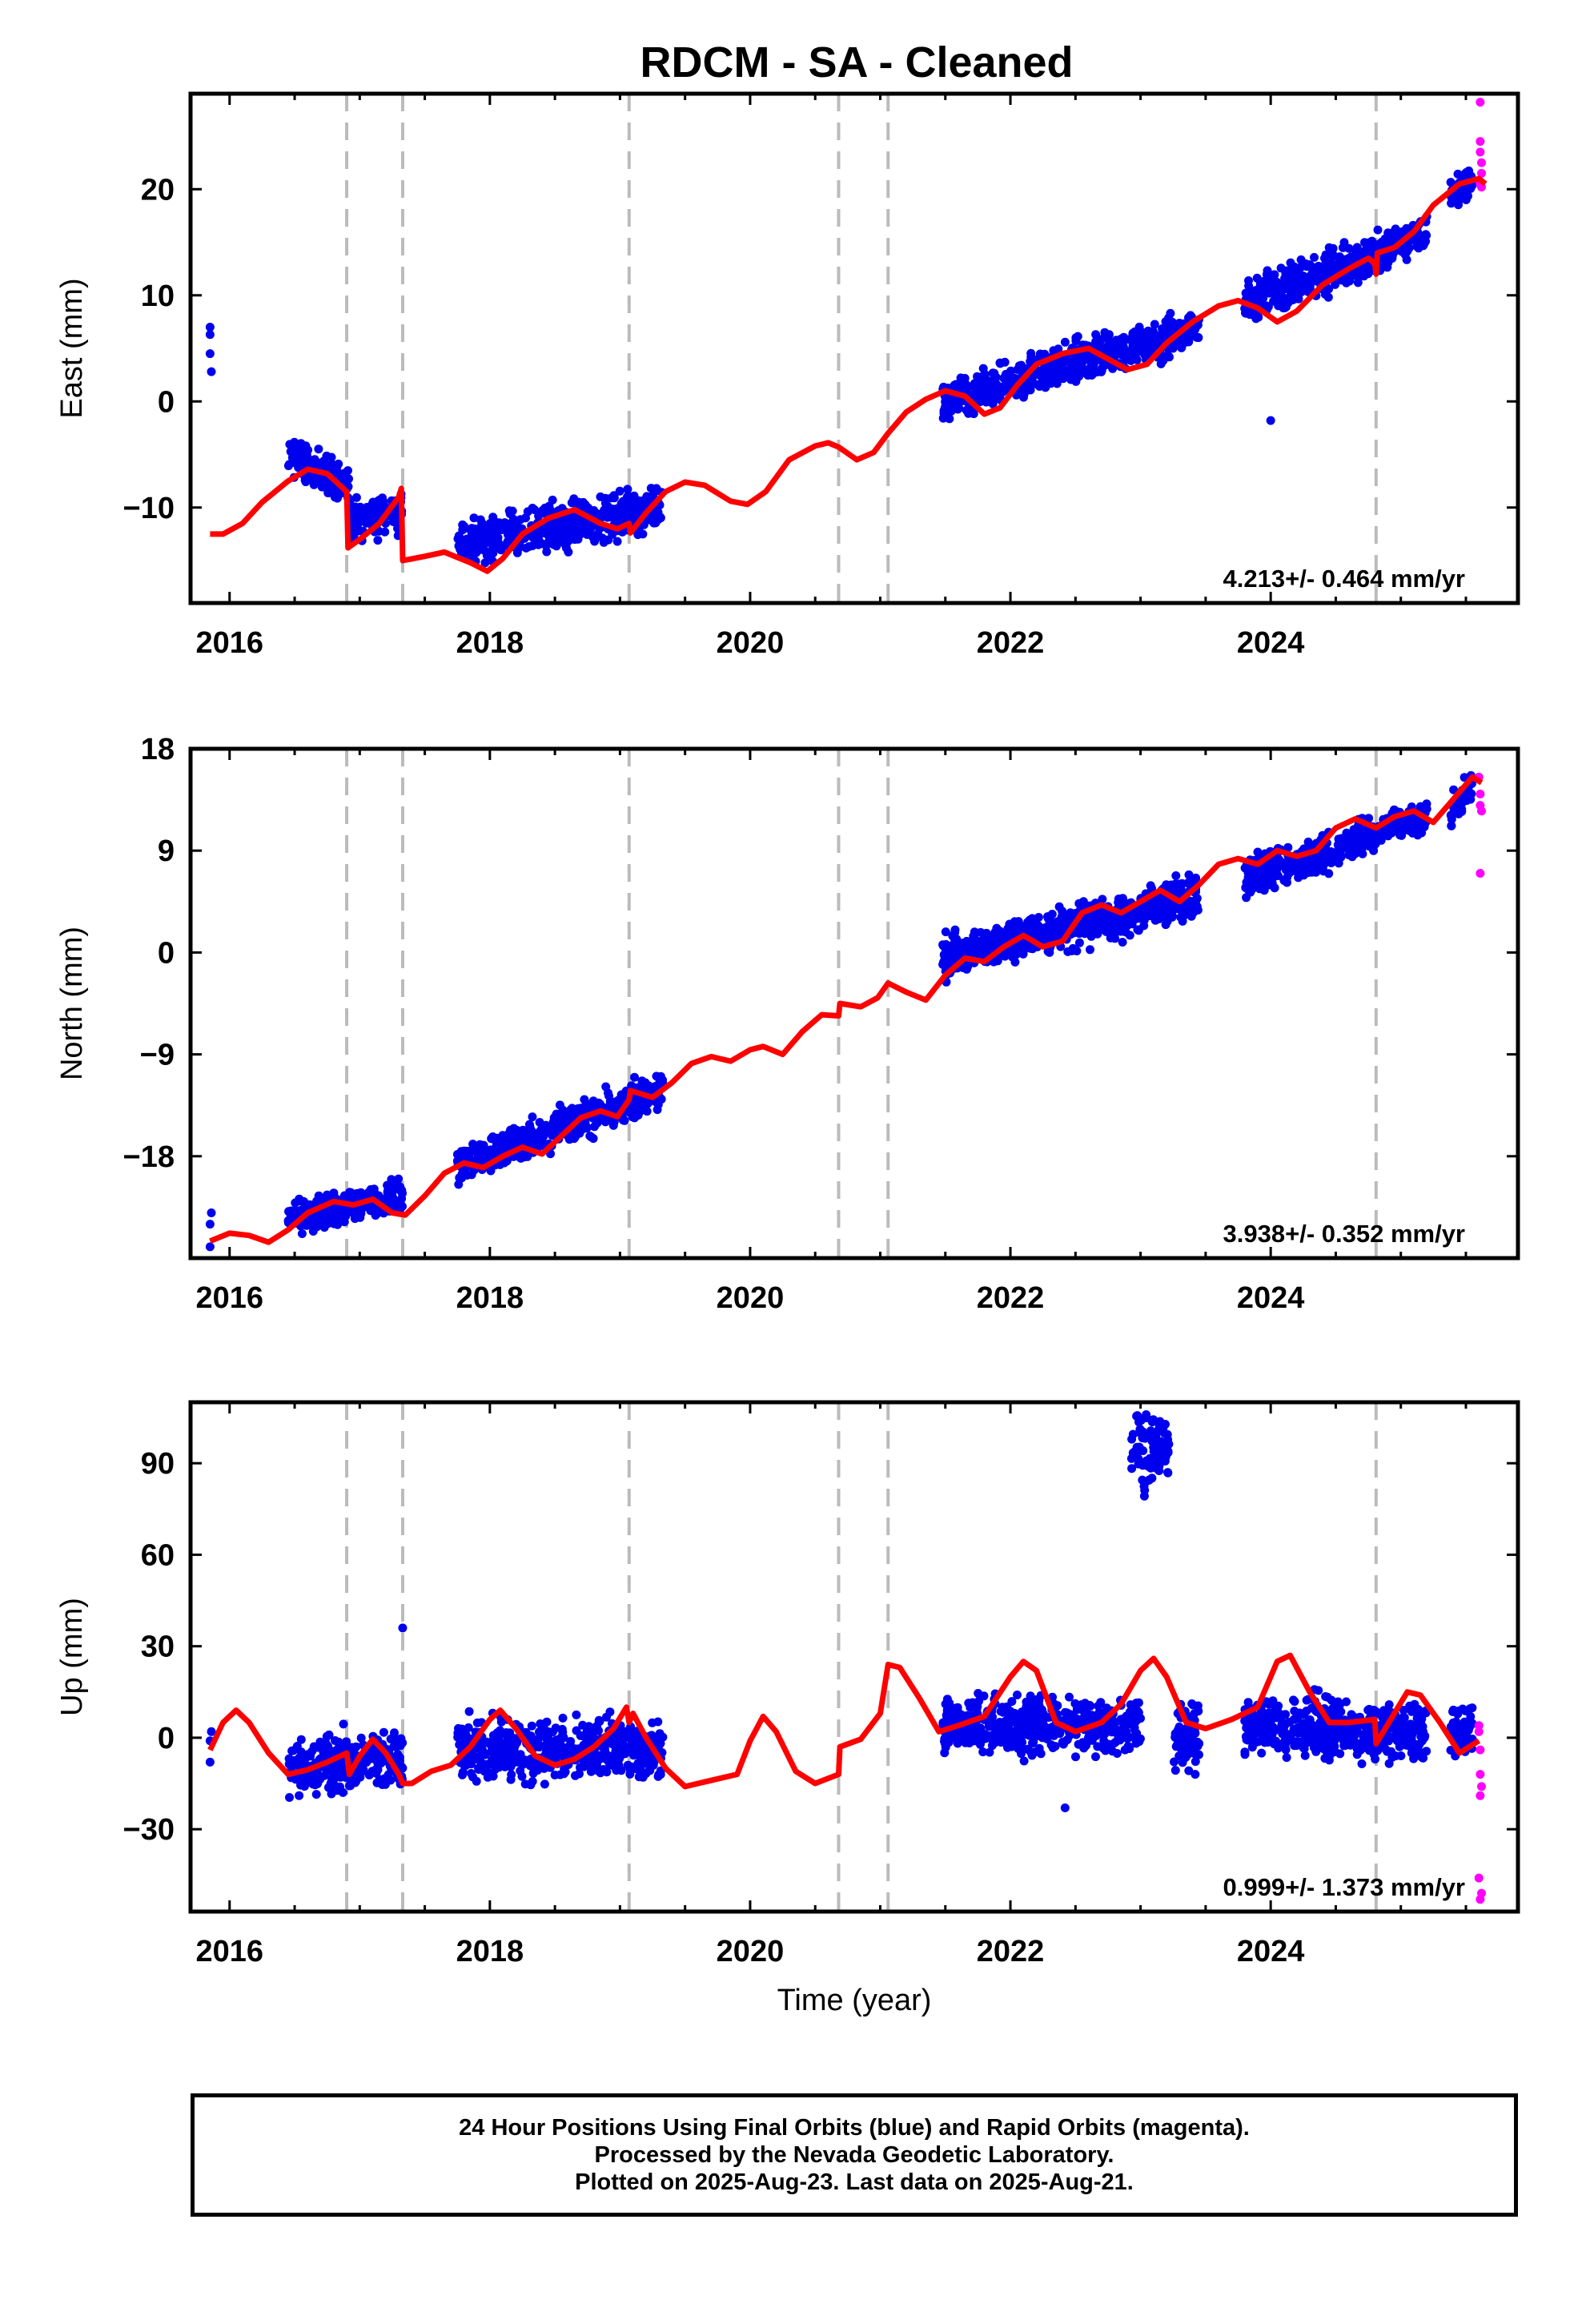 Image resolution: width=1582 pixels, height=2324 pixels. What do you see at coordinates (1481, 173) in the screenshot?
I see `rapid-data-point` at bounding box center [1481, 173].